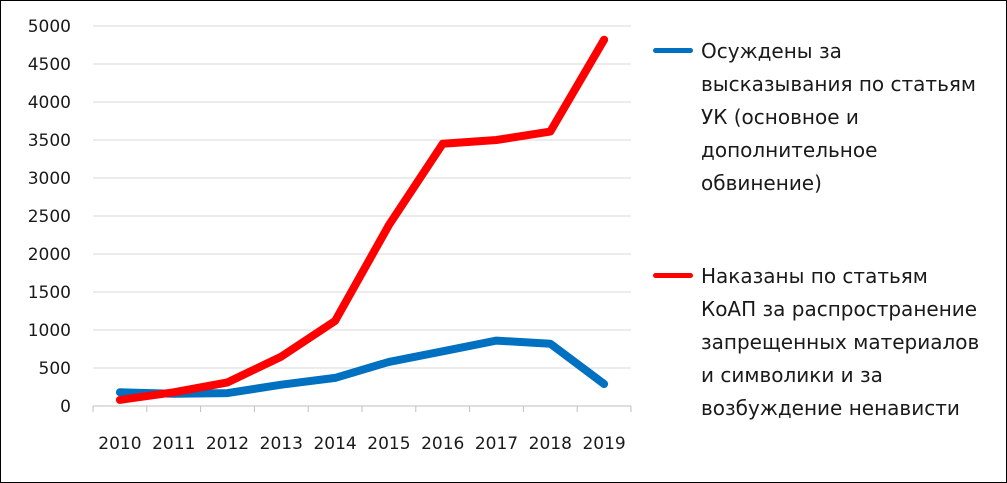  Describe the element at coordinates (334, 444) in the screenshot. I see `x-tick-label-2014: 2014` at that location.